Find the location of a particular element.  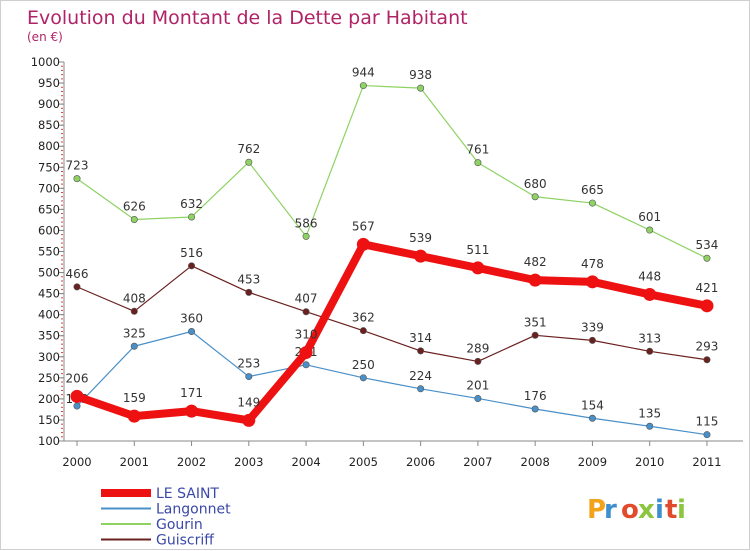

x-tick-label: 2000 is located at coordinates (76, 462).